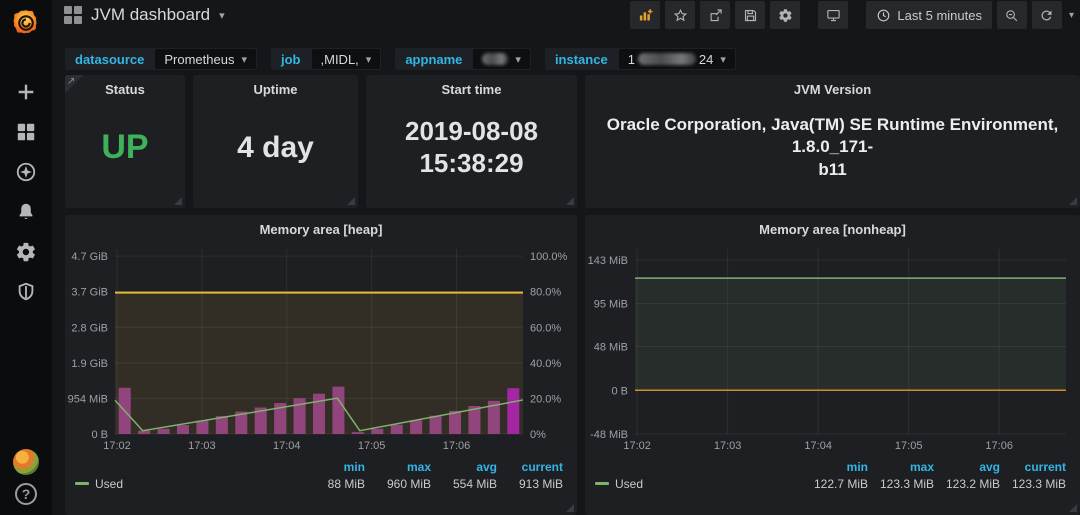 Image resolution: width=1080 pixels, height=515 pixels. What do you see at coordinates (1071, 15) in the screenshot?
I see `refresh-interval-caret-icon: ▾` at bounding box center [1071, 15].